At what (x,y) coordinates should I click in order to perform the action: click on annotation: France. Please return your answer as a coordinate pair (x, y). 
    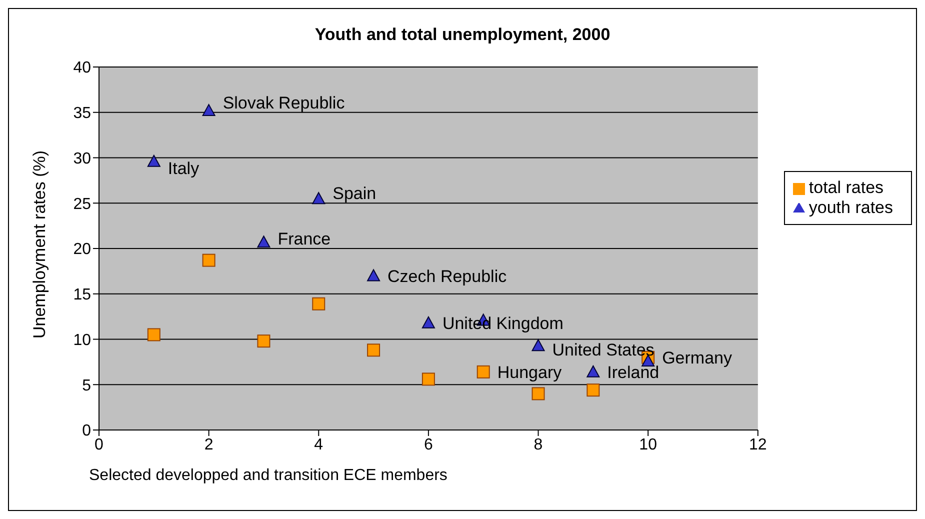
    Looking at the image, I should click on (304, 239).